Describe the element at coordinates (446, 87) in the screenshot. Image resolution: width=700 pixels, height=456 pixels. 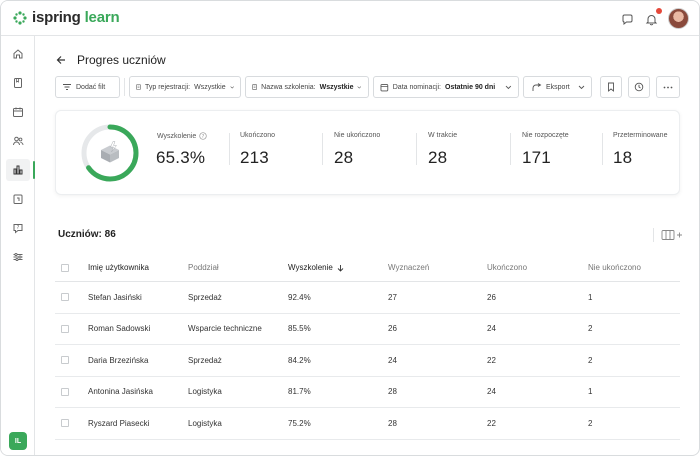
I see `nomination-date-filter: Data nominacji: Ostatnie 90 dni` at that location.